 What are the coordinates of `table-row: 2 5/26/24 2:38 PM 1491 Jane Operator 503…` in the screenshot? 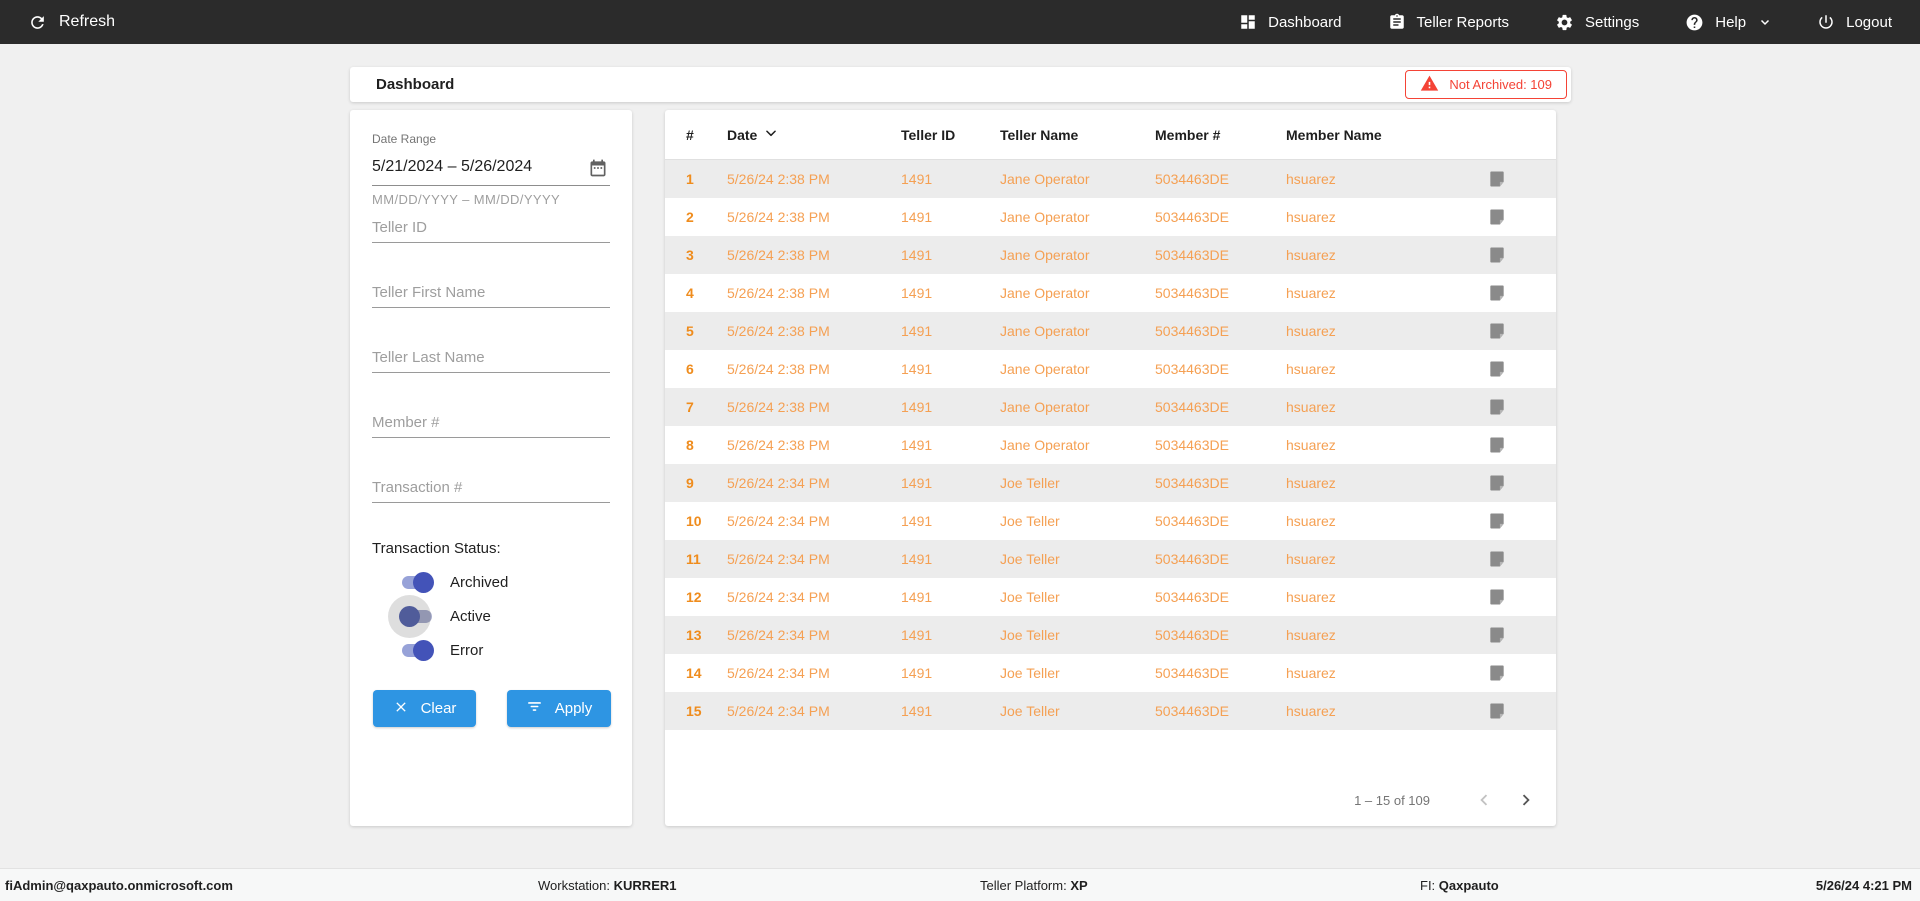 It's located at (1110, 217).